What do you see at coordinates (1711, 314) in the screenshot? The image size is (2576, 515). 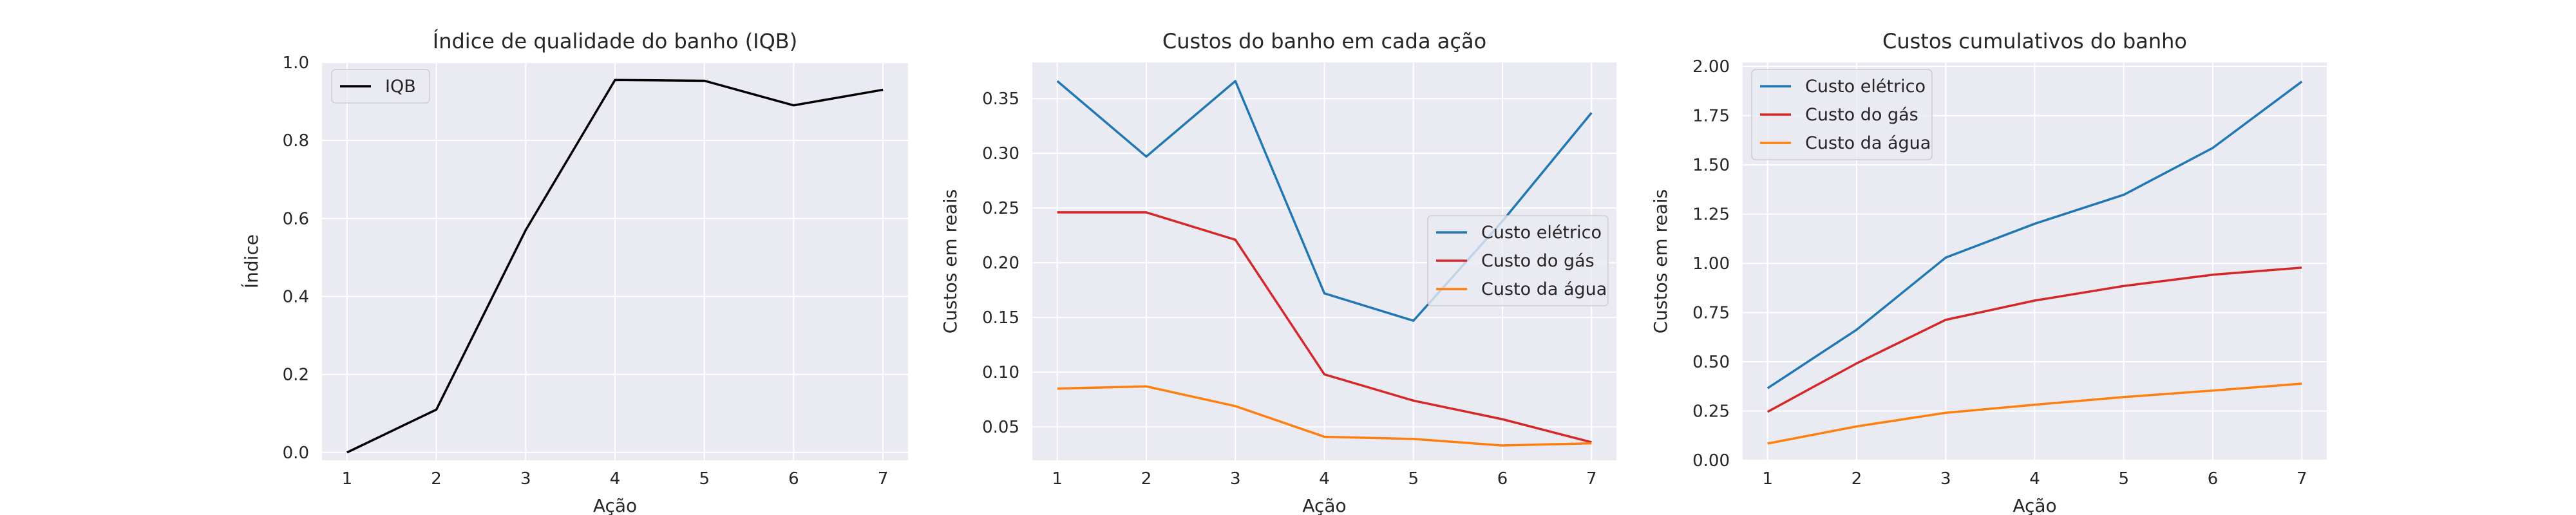 I see `y-tick-label: 0.75` at bounding box center [1711, 314].